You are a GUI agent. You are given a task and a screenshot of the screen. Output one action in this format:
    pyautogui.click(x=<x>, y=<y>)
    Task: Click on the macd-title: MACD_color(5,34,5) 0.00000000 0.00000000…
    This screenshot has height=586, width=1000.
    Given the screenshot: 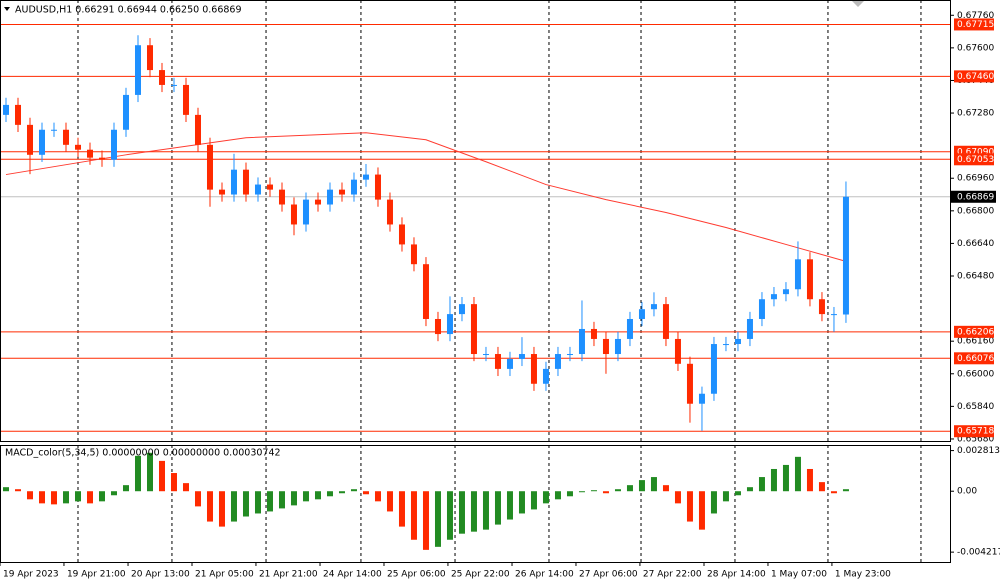 What is the action you would take?
    pyautogui.click(x=143, y=453)
    